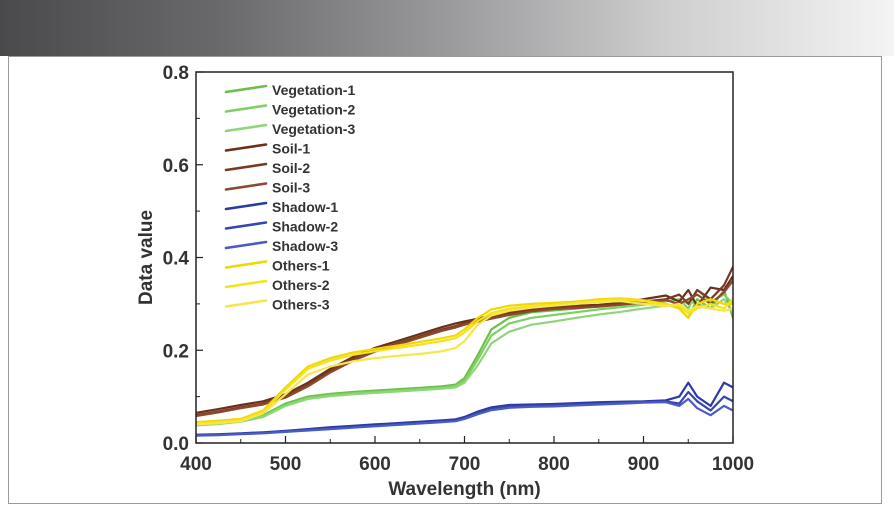  What do you see at coordinates (305, 207) in the screenshot?
I see `legend-label: Shadow-1` at bounding box center [305, 207].